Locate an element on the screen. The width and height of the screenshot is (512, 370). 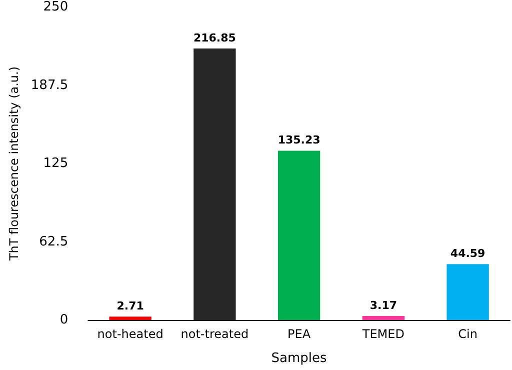
y-tick-label: 187.5 is located at coordinates (49, 85).